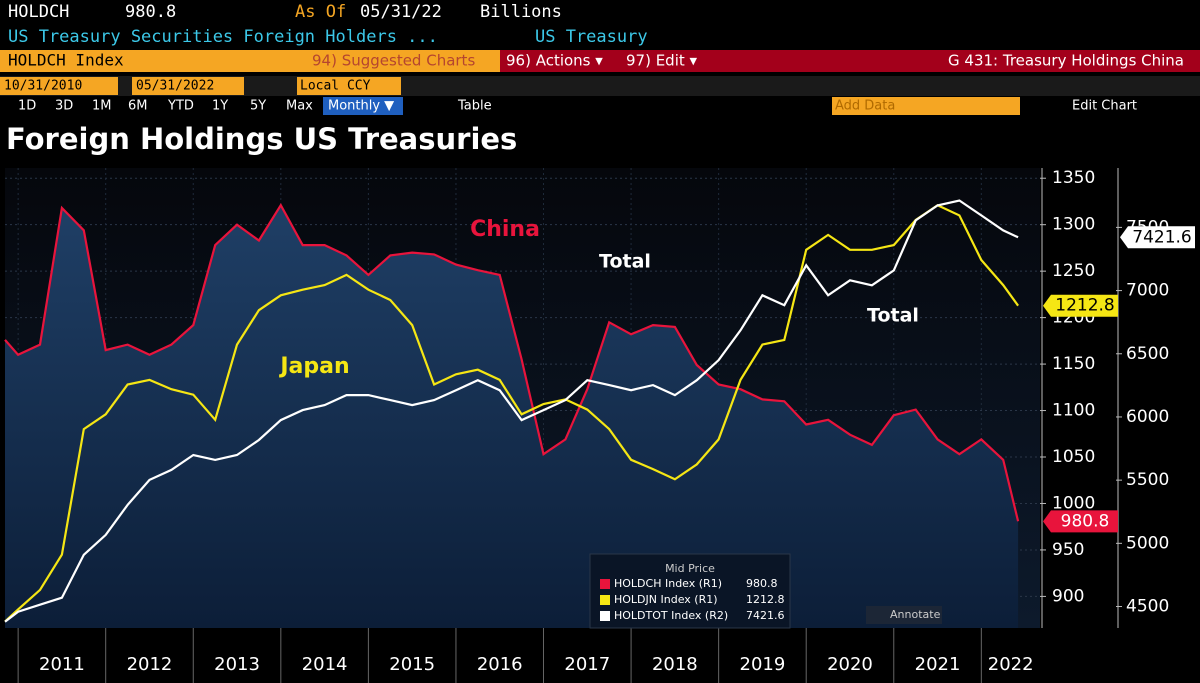  What do you see at coordinates (401, 12) in the screenshot?
I see `as-of-date: 05/31/22` at bounding box center [401, 12].